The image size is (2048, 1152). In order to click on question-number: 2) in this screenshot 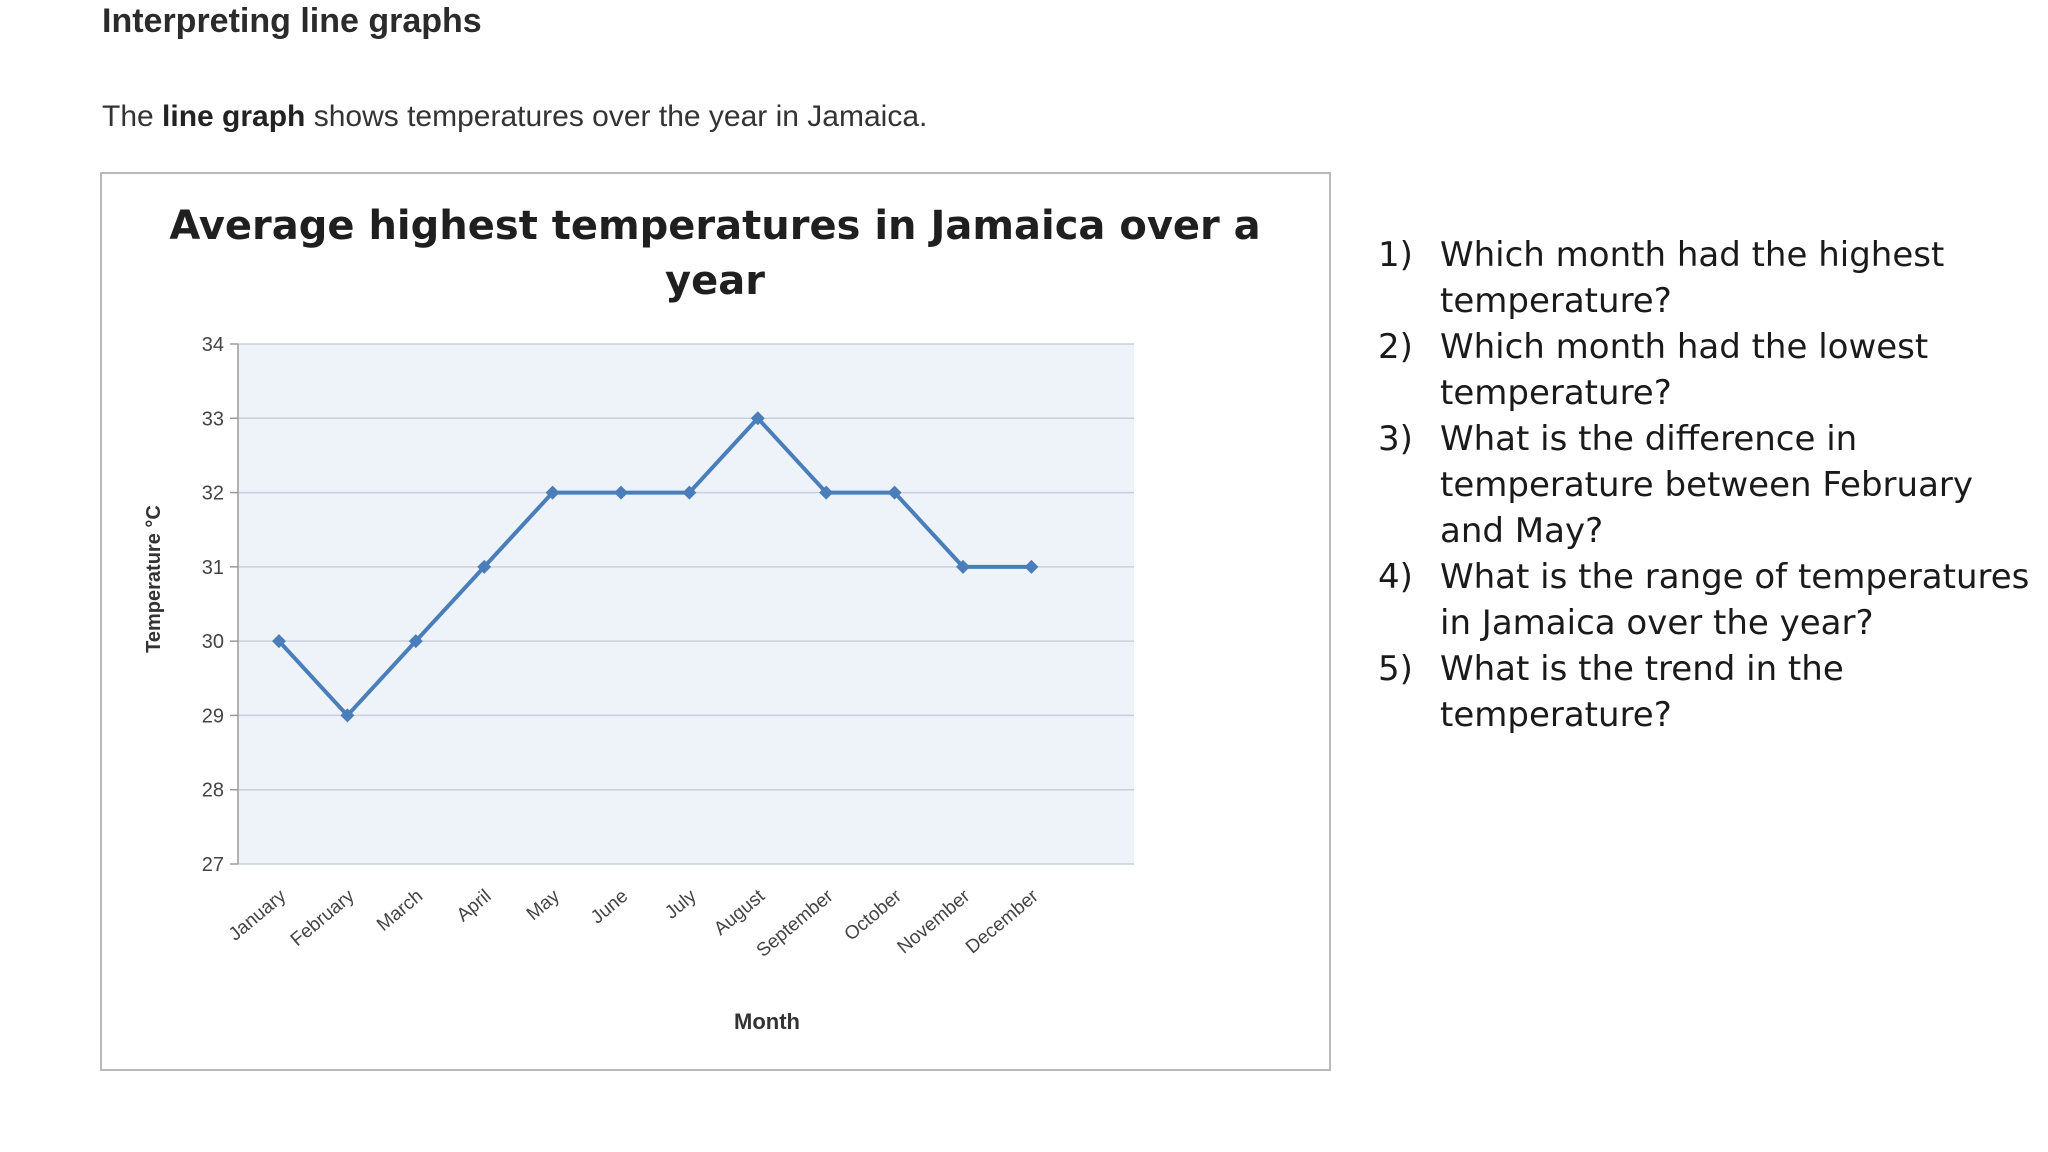, I will do `click(1395, 347)`.